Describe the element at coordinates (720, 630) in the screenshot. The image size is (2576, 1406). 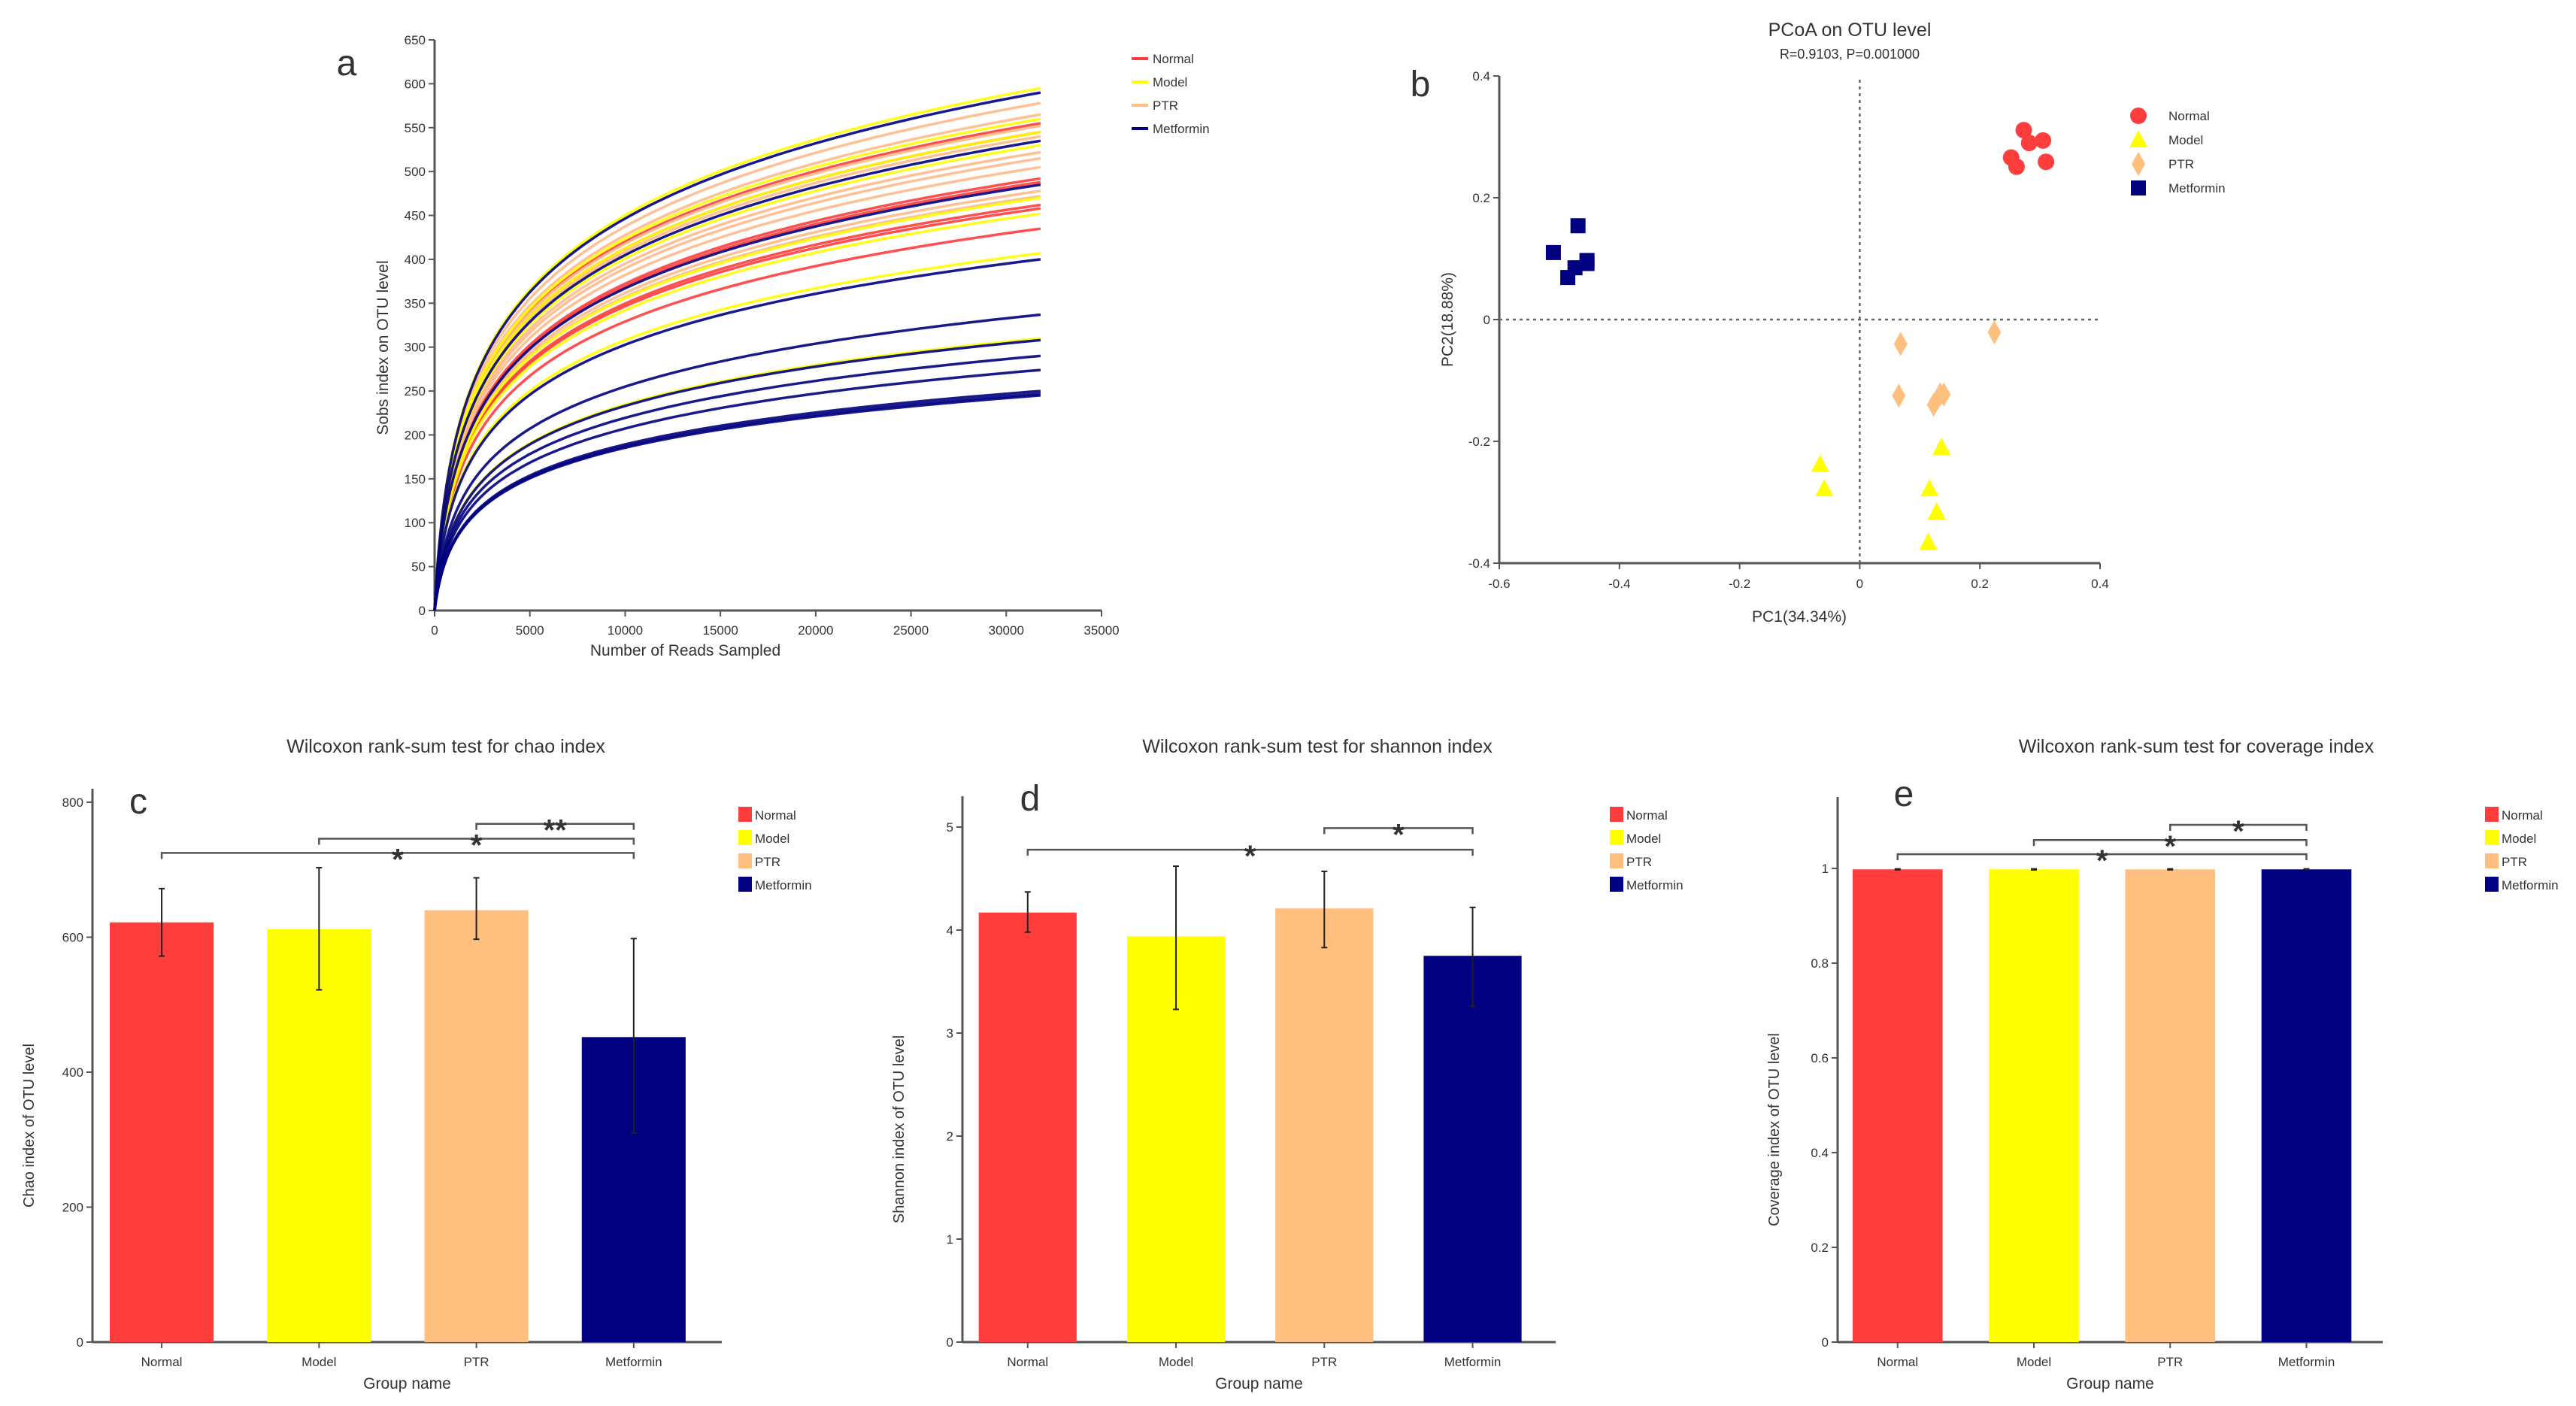
I see `x-tick-label: 15000` at that location.